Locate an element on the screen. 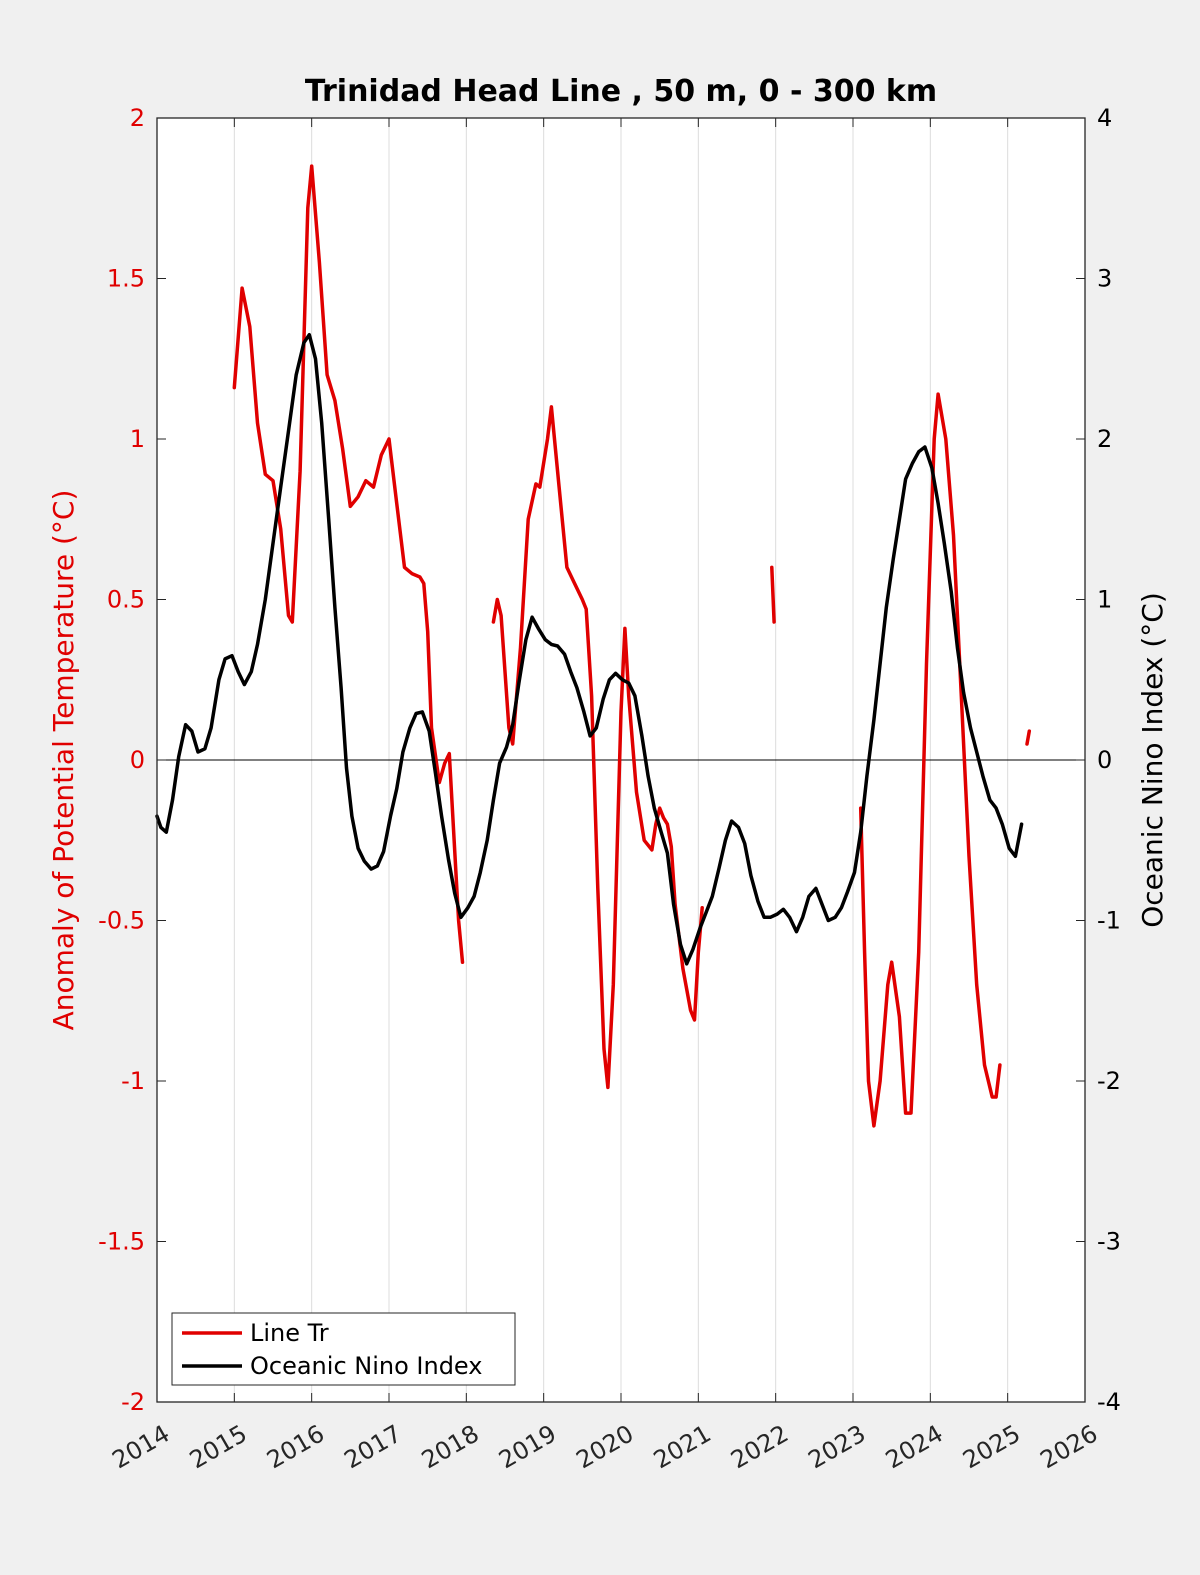 This screenshot has width=1200, height=1575. legend-label-line-tr: Line Tr is located at coordinates (289, 1333).